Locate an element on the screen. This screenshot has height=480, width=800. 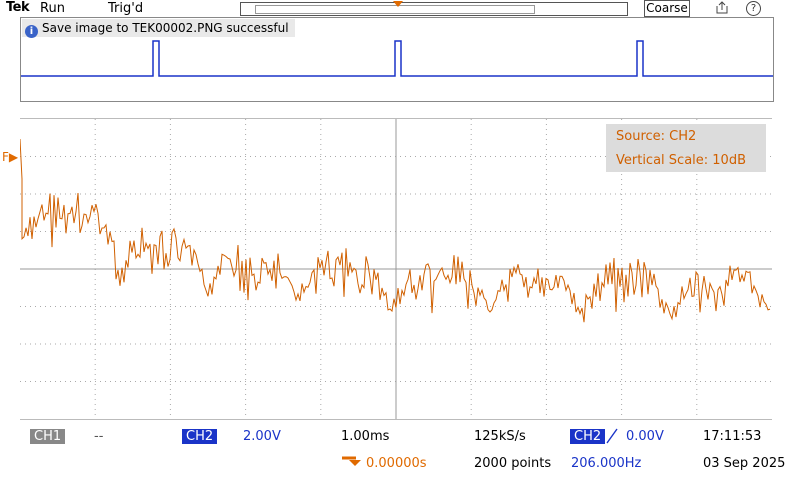
record-length: 2000 points is located at coordinates (513, 463).